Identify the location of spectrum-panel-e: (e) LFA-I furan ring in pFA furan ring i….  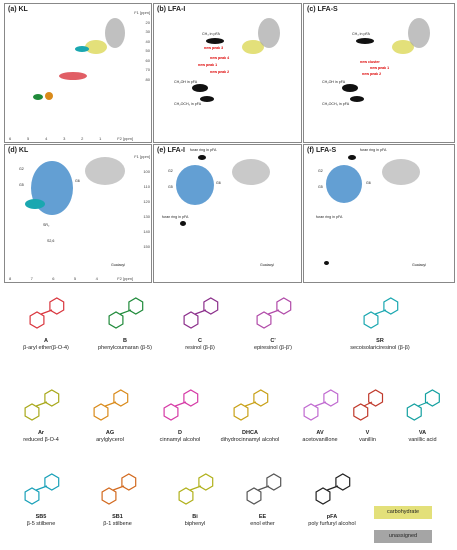
(227, 213).